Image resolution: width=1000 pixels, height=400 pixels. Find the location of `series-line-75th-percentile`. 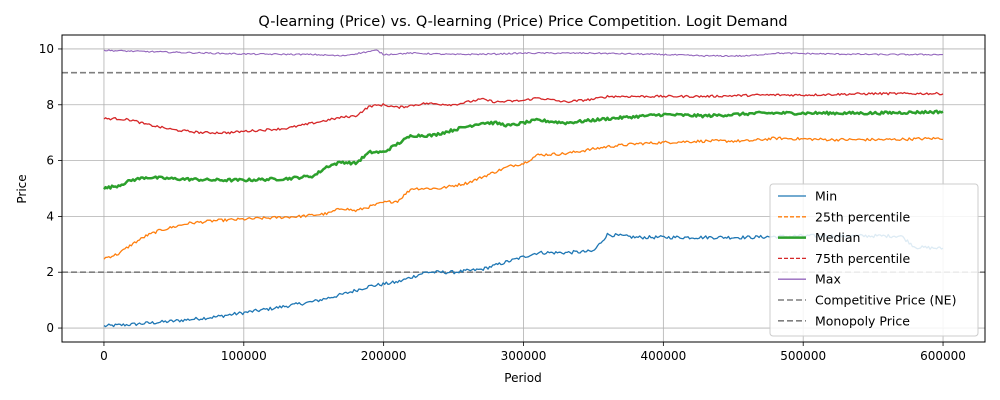

series-line-75th-percentile is located at coordinates (523, 113).